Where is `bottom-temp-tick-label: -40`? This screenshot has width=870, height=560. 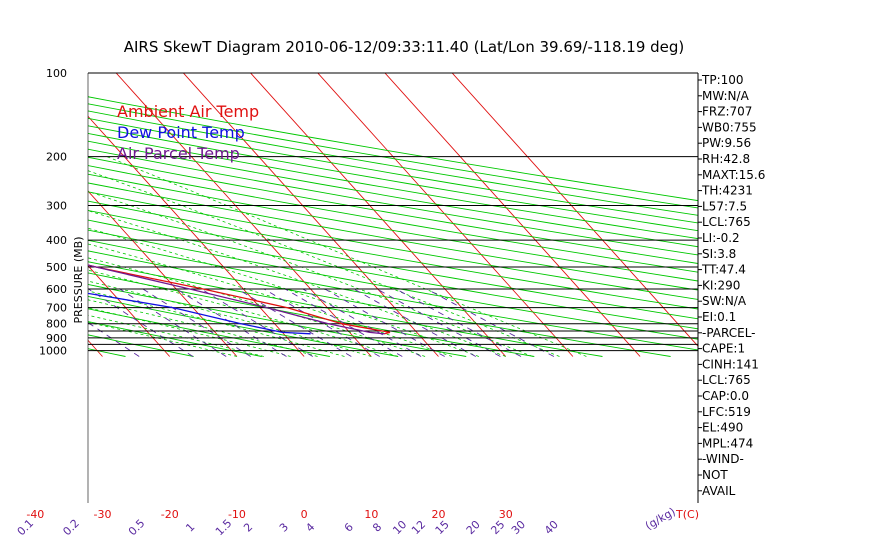
bottom-temp-tick-label: -40 is located at coordinates (35, 514).